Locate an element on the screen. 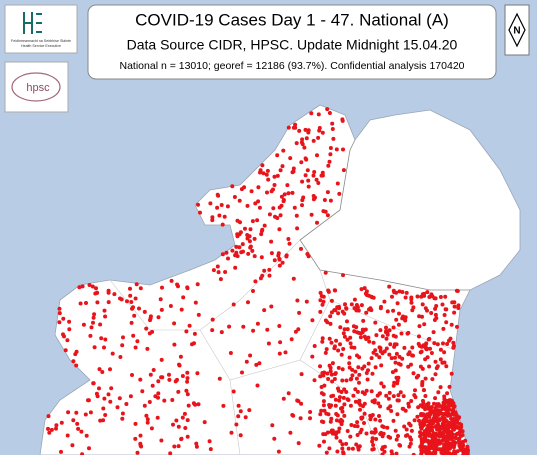 This screenshot has width=537, height=455. header-box is located at coordinates (292, 42).